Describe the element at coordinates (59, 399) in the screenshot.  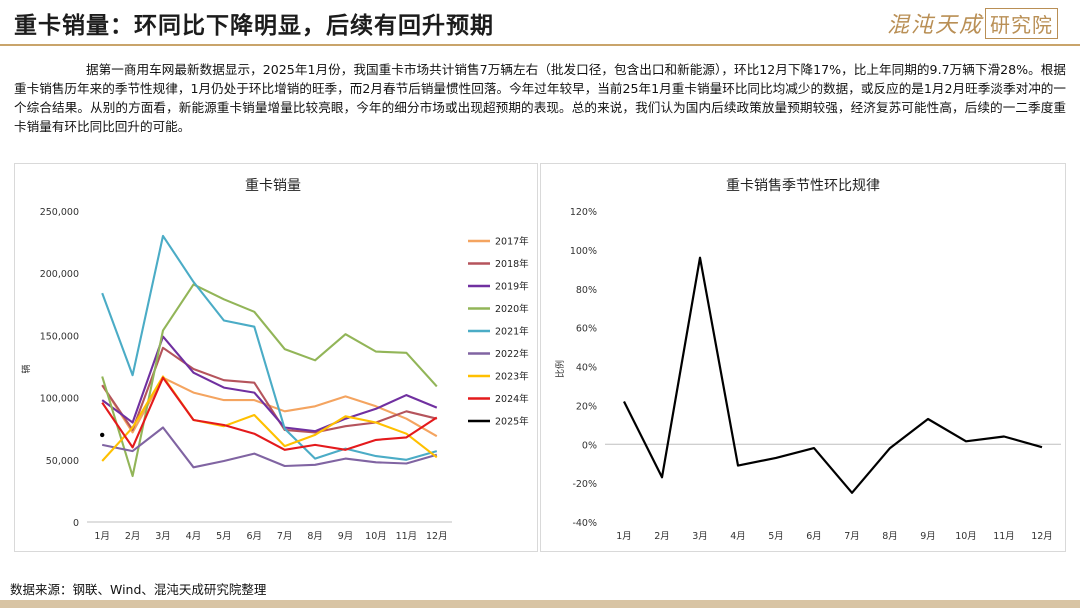
I see `y-tick-label: 100,000` at that location.